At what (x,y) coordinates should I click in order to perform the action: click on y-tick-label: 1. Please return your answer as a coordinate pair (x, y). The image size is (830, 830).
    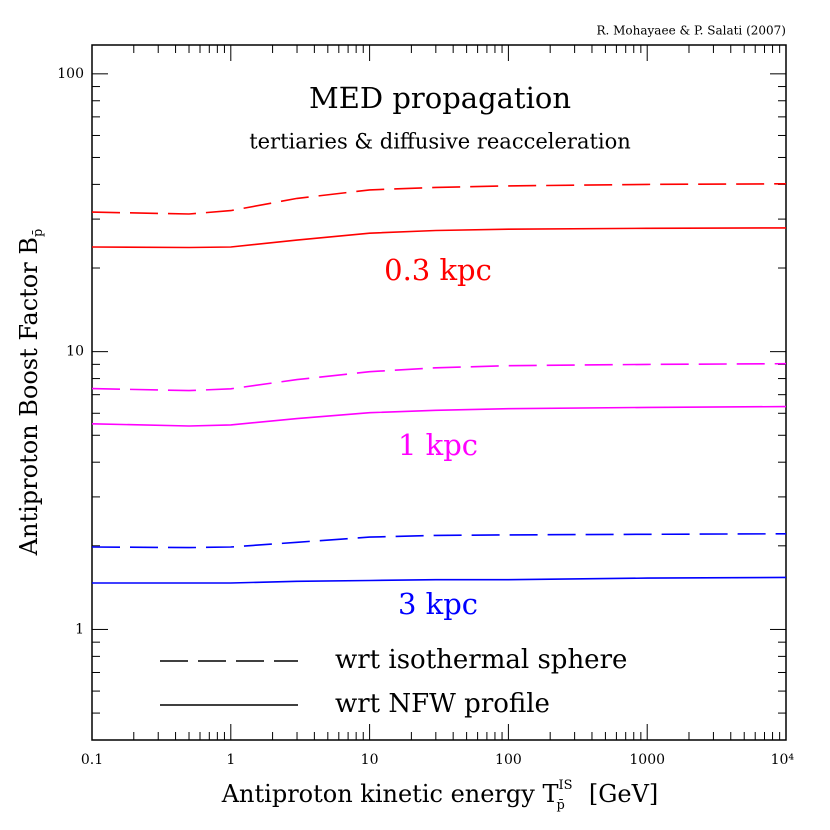
    Looking at the image, I should click on (79, 629).